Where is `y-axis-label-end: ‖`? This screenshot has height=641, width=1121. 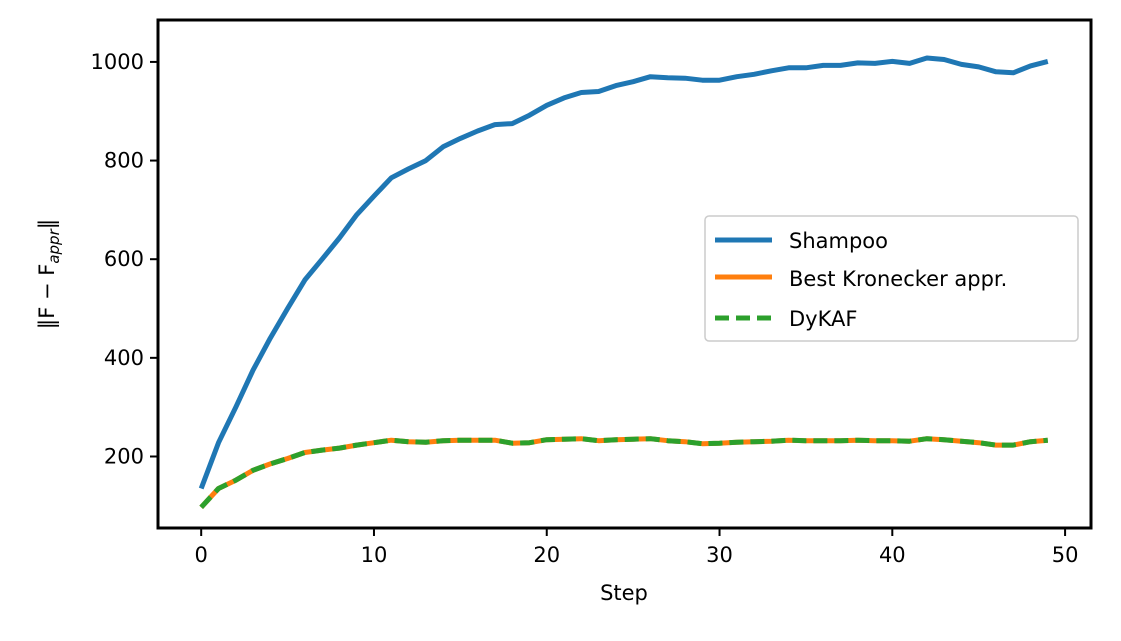
y-axis-label-end: ‖ is located at coordinates (47, 224).